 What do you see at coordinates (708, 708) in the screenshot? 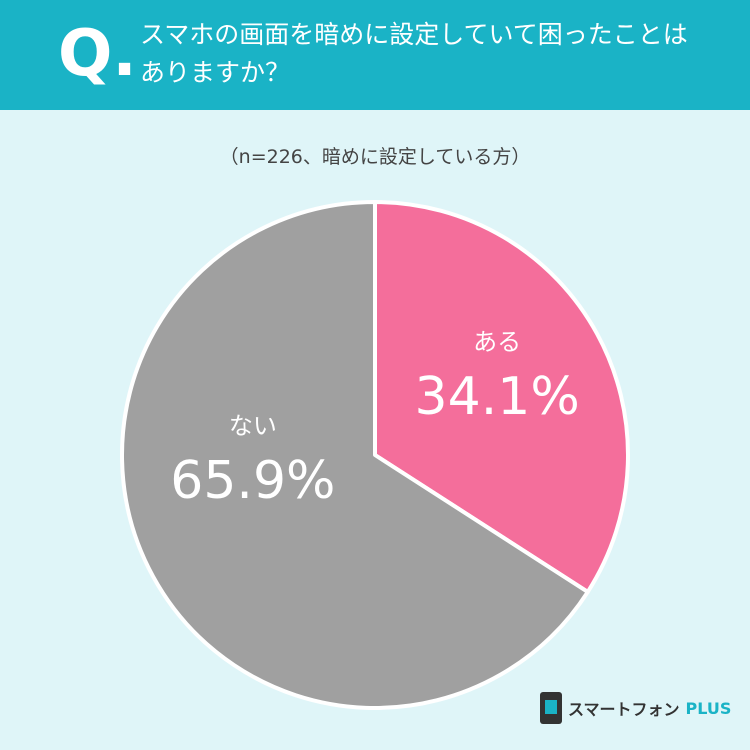
I see `brand-suffix: PLUS` at bounding box center [708, 708].